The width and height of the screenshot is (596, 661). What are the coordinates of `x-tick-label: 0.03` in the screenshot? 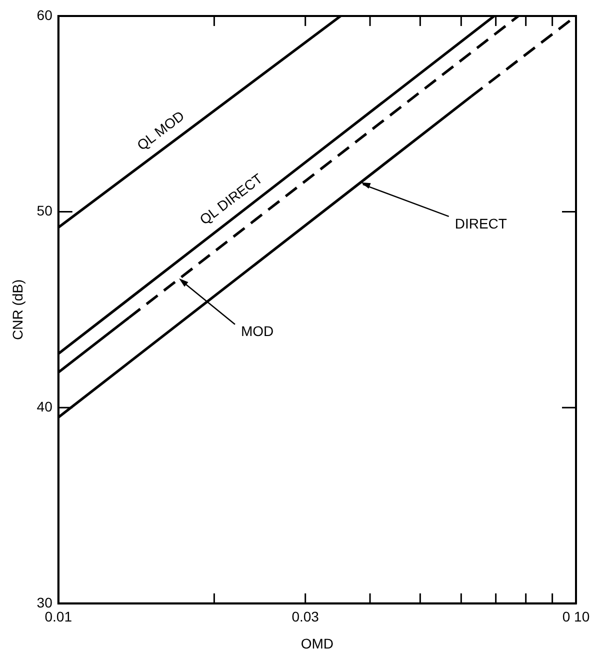 It's located at (306, 616).